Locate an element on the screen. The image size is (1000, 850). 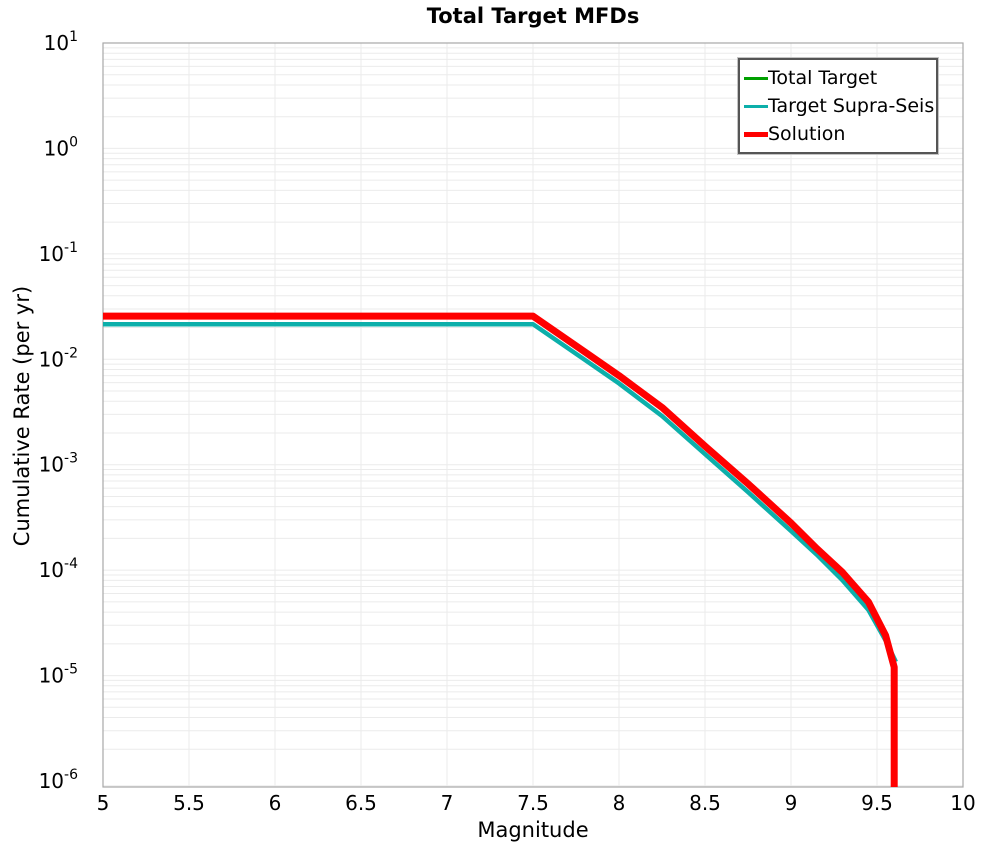
x-tick-label: 9.5 is located at coordinates (877, 803).